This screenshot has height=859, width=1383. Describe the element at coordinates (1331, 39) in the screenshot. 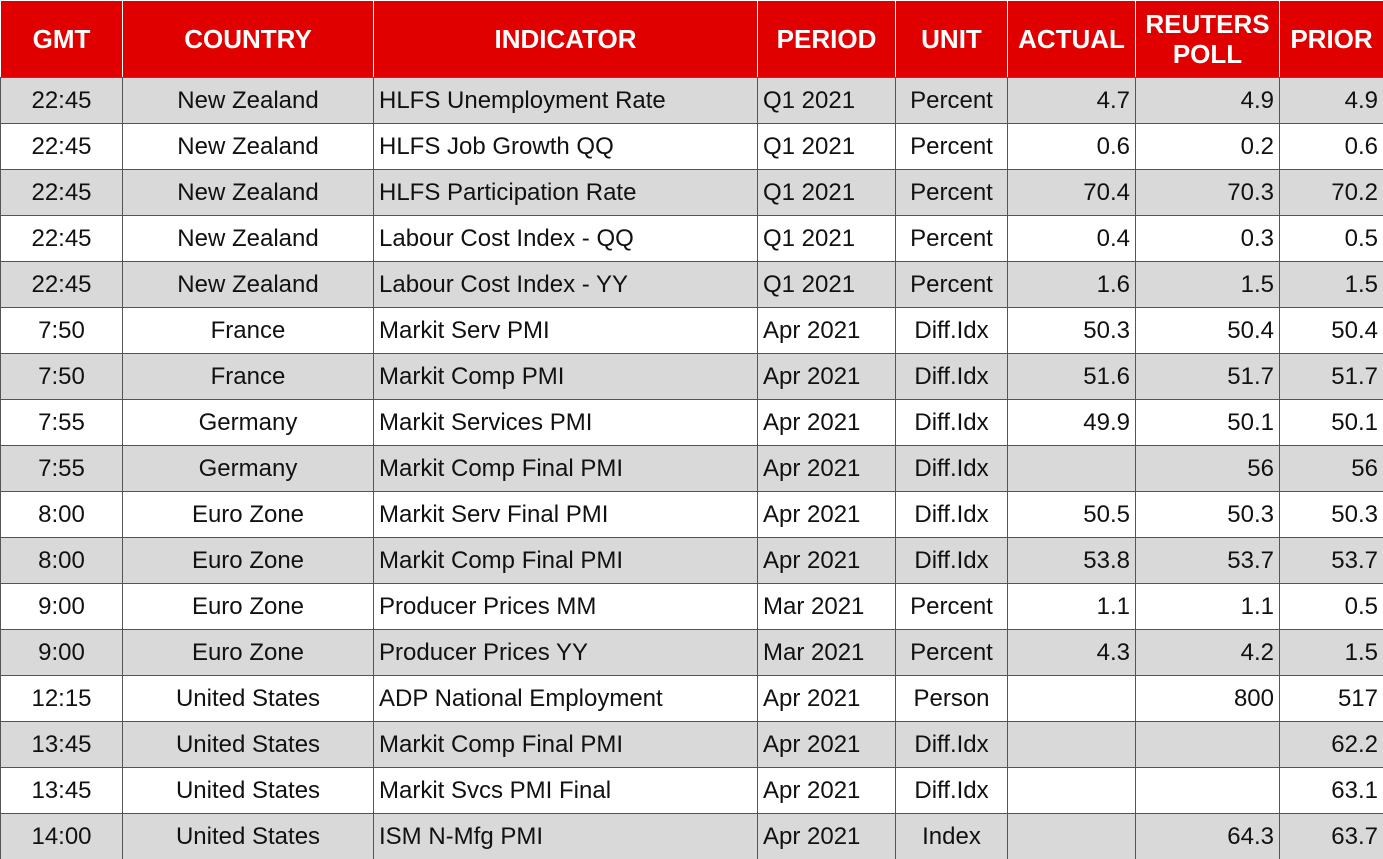

I see `column-header: PRIOR` at that location.